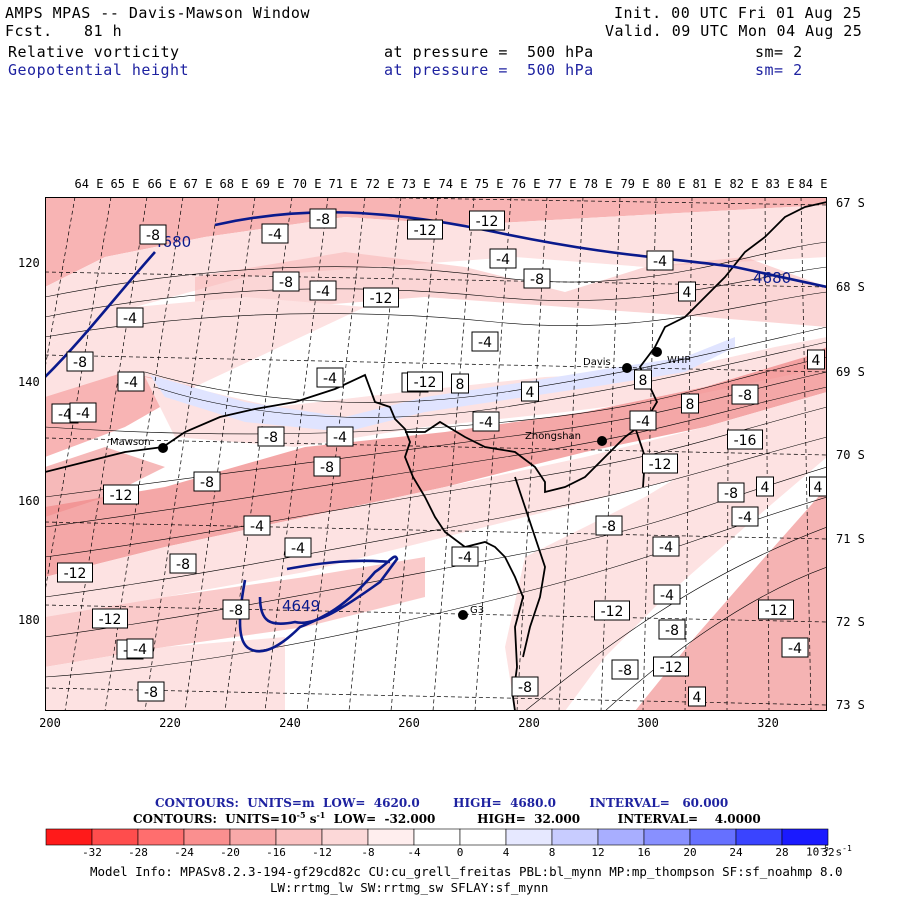  What do you see at coordinates (736, 852) in the screenshot?
I see `colorbar-label: 24` at bounding box center [736, 852].